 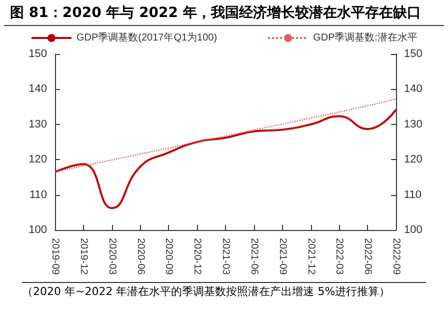 What do you see at coordinates (310, 257) in the screenshot?
I see `x-tick-label: 2021-12` at bounding box center [310, 257].